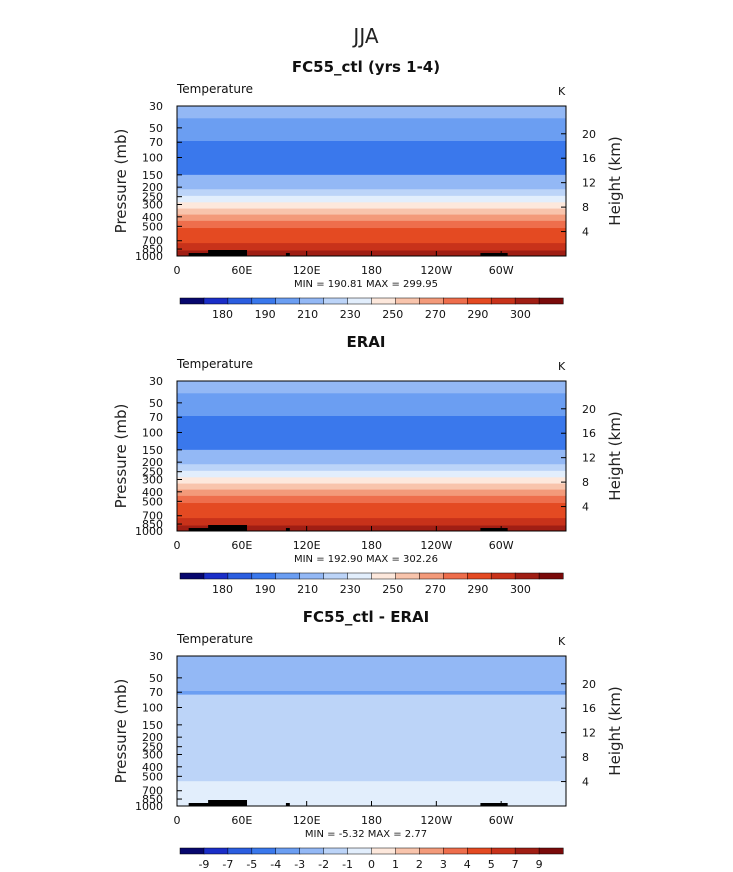  What do you see at coordinates (366, 559) in the screenshot?
I see `stats-label: MIN = 192.90 MAX = 302.26` at bounding box center [366, 559].